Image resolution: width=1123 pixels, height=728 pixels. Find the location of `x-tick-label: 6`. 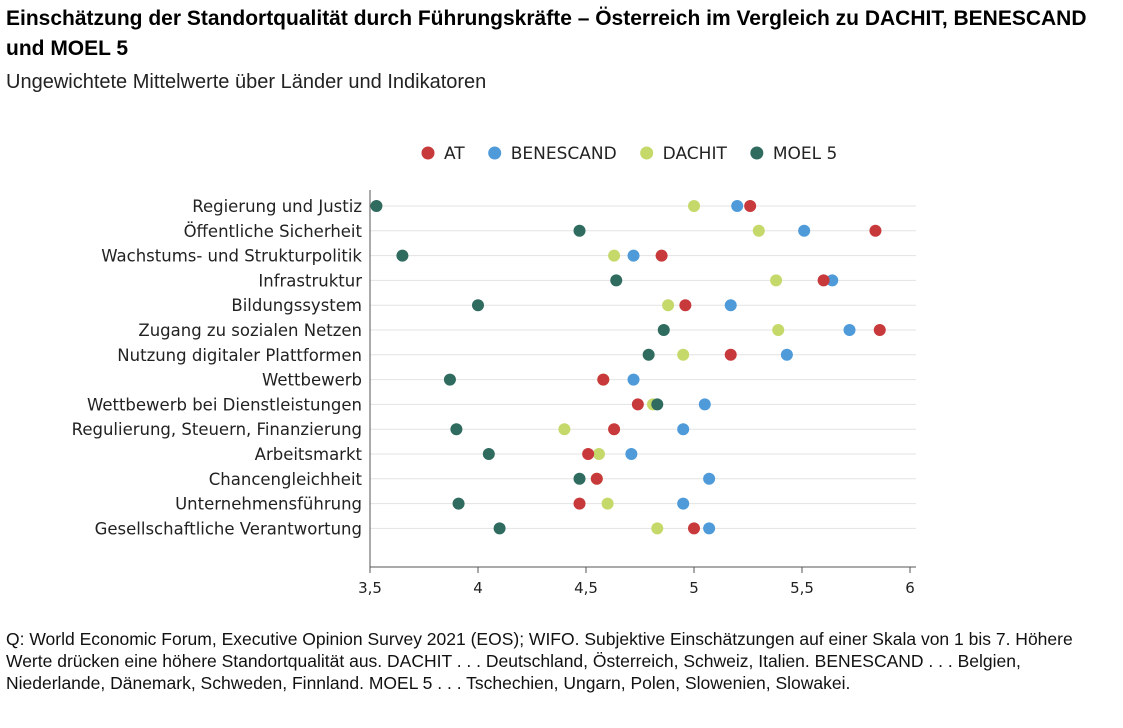

x-tick-label: 6 is located at coordinates (910, 588).